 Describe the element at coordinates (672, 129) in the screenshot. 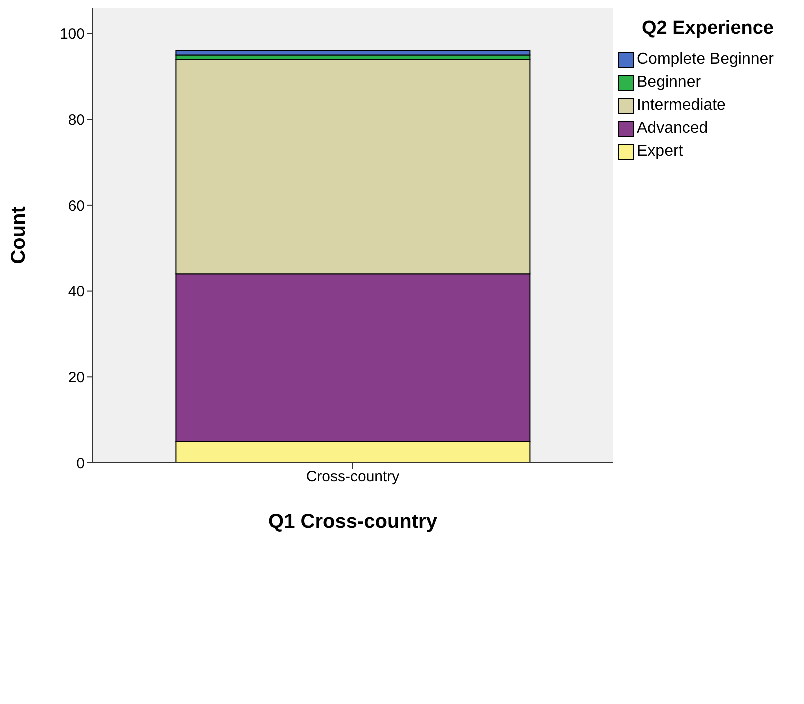

I see `legend-label: Advanced` at that location.